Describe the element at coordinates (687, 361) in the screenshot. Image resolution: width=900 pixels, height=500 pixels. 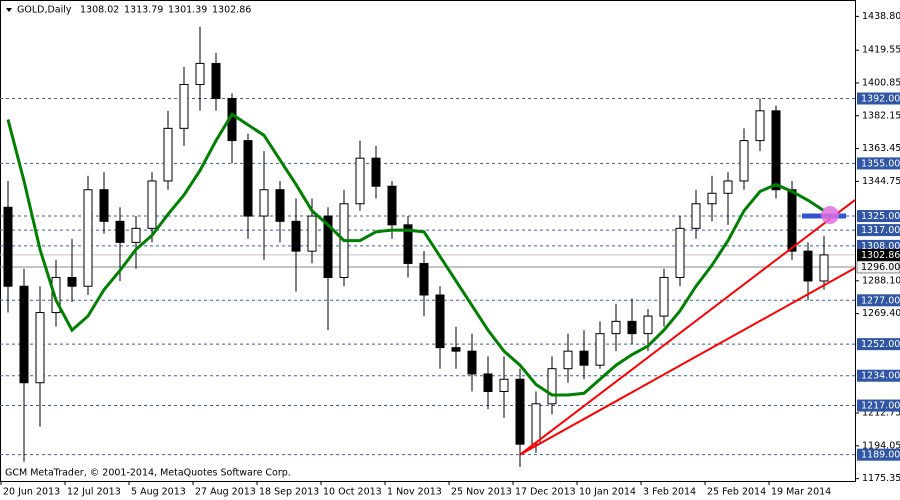
I see `trendline` at that location.